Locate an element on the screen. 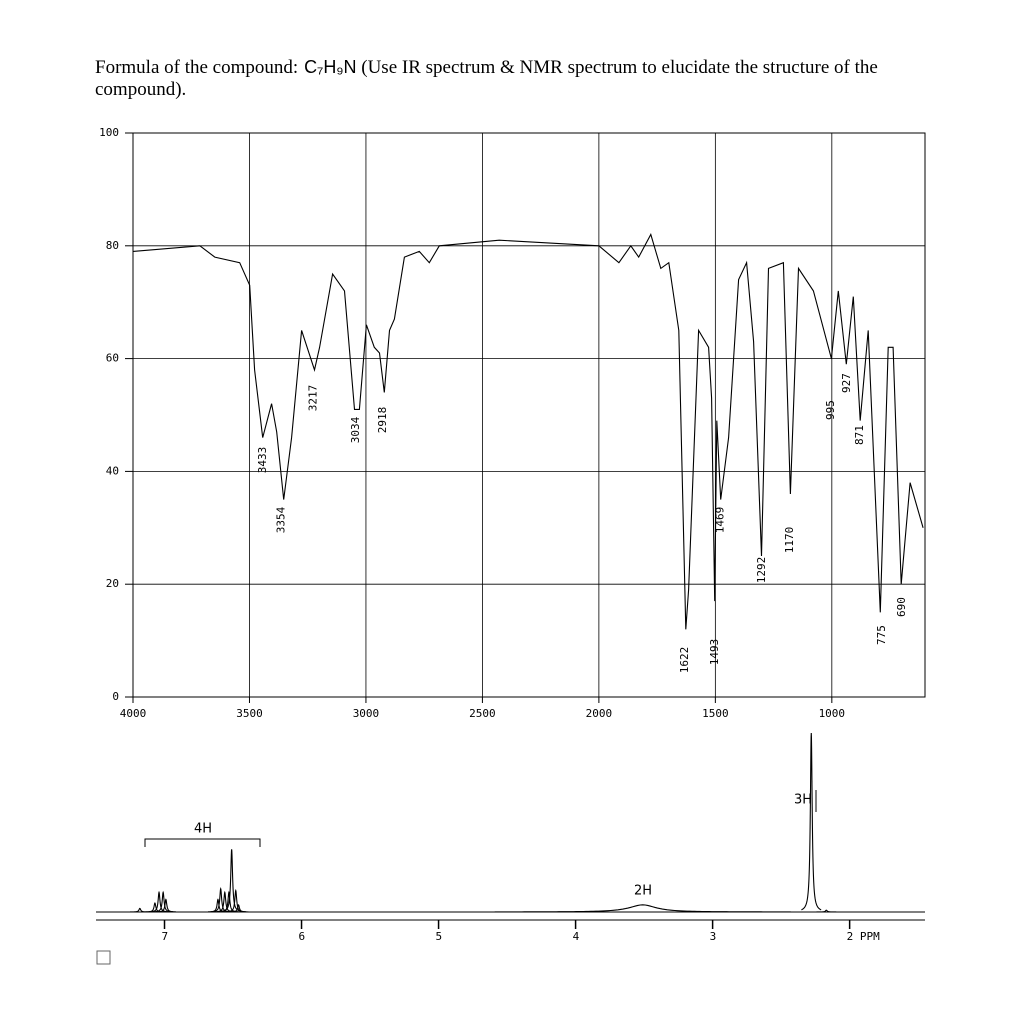  y-tick-label: 0 is located at coordinates (115, 696).